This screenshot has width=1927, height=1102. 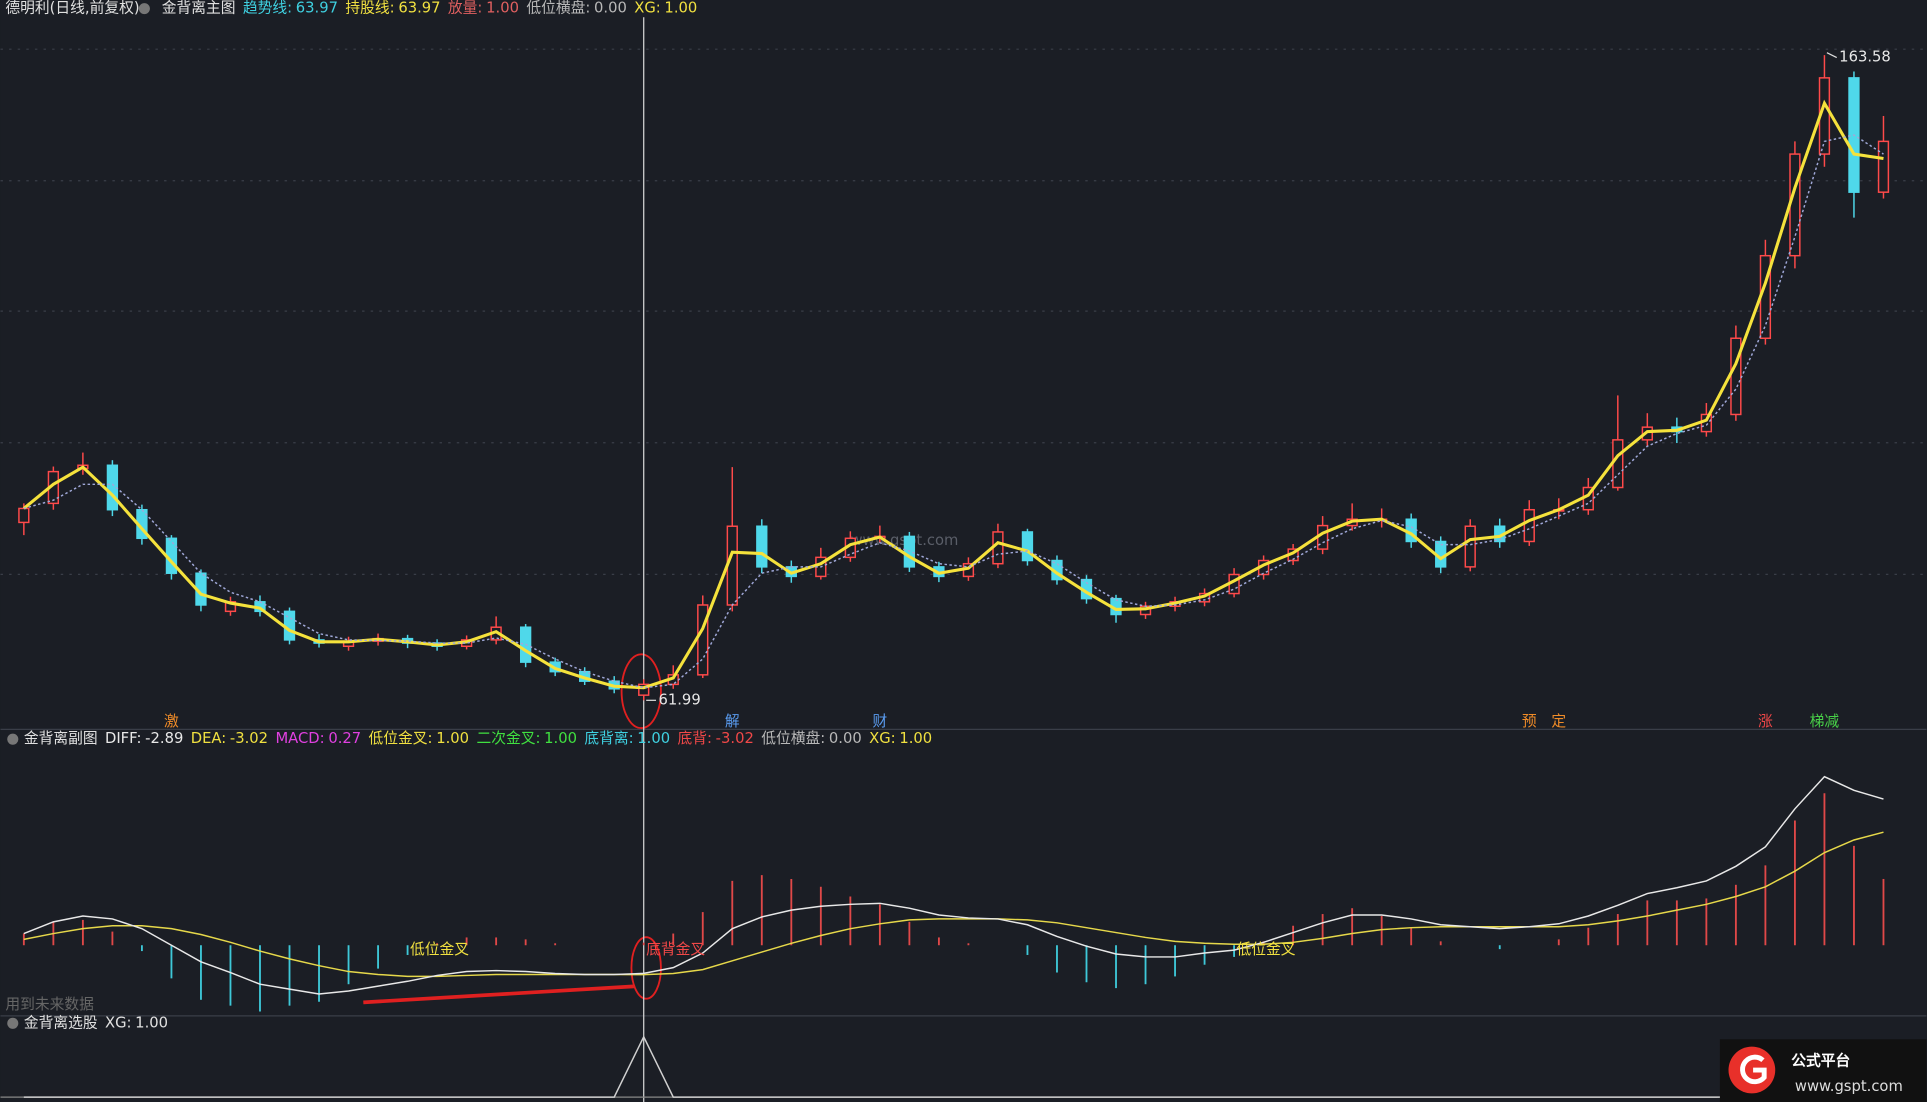 What do you see at coordinates (171, 721) in the screenshot?
I see `signal-marker: 激` at bounding box center [171, 721].